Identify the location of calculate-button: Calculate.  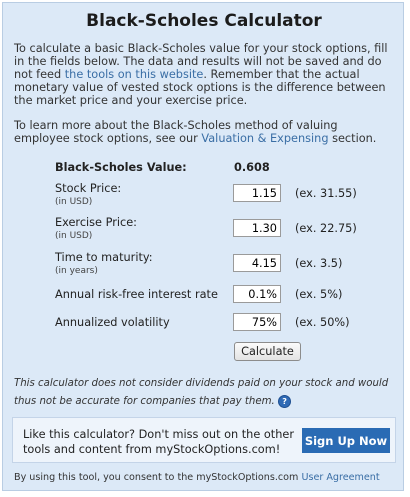
(267, 351).